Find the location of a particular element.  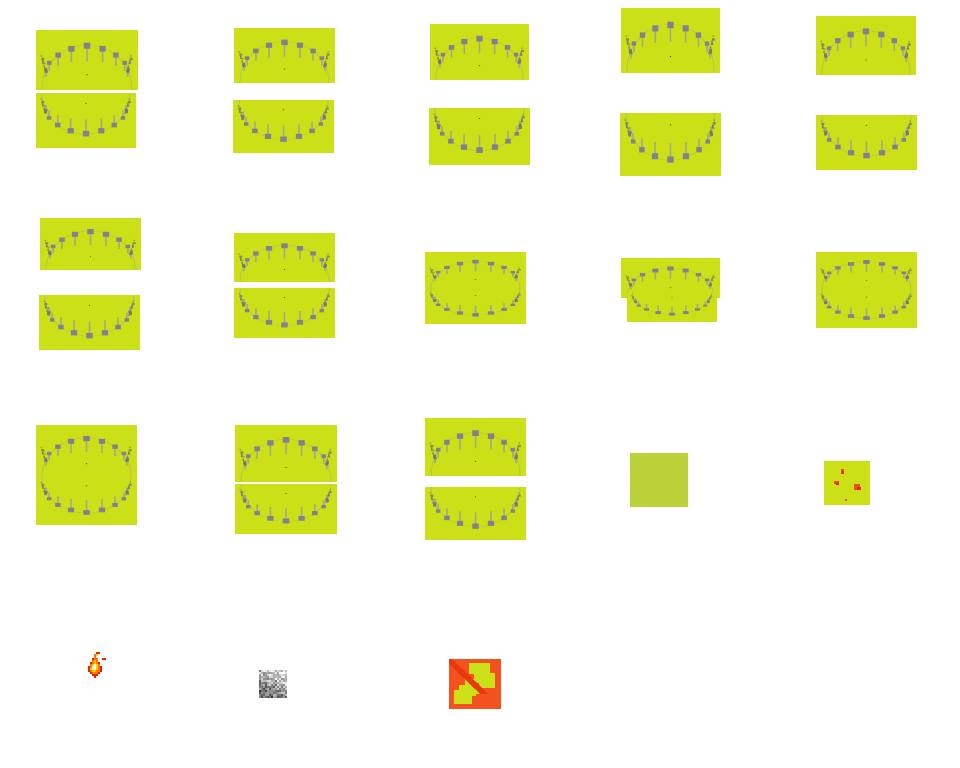

arena-r2c1-top is located at coordinates (90, 244).